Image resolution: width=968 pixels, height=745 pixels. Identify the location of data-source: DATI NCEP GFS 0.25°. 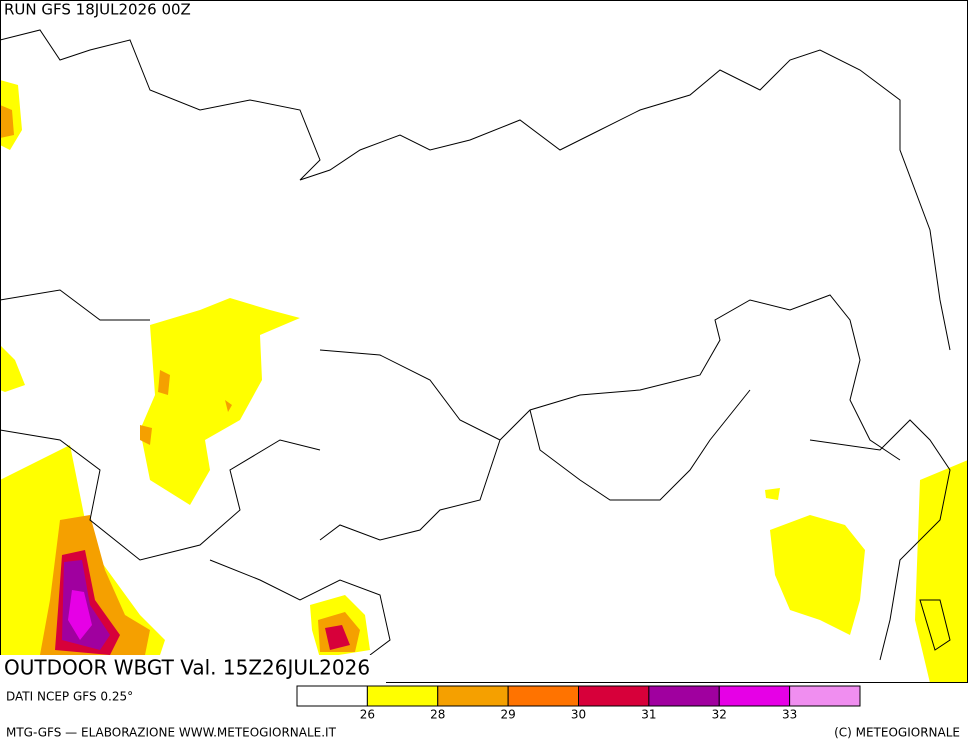
(69, 697).